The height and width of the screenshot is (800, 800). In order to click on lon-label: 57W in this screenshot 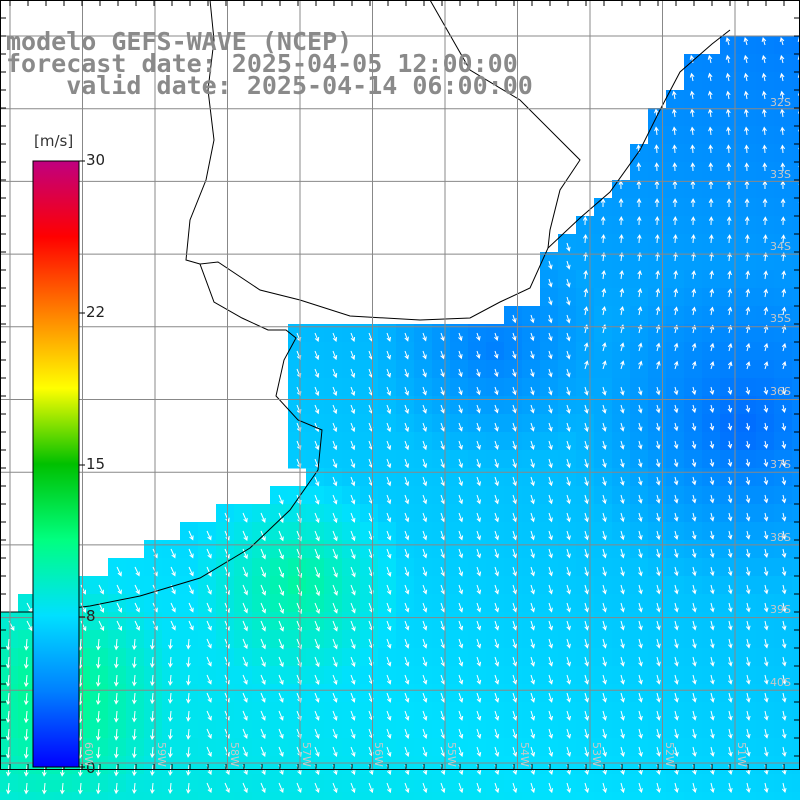, I will do `click(306, 754)`.